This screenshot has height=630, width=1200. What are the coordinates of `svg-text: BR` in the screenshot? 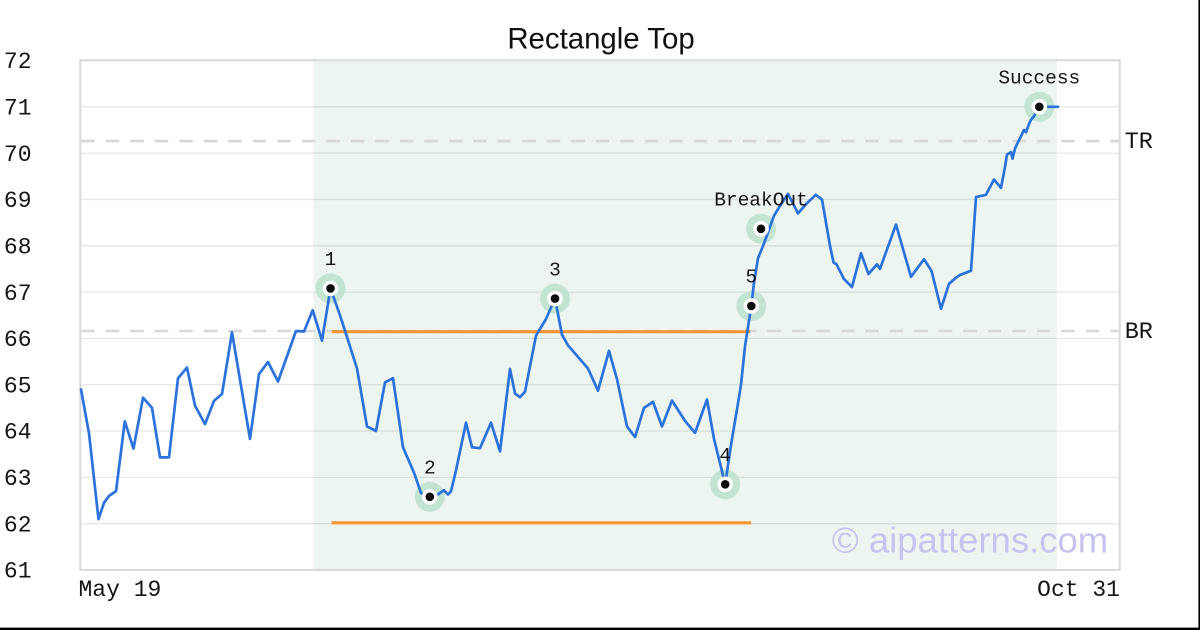 It's located at (1139, 332).